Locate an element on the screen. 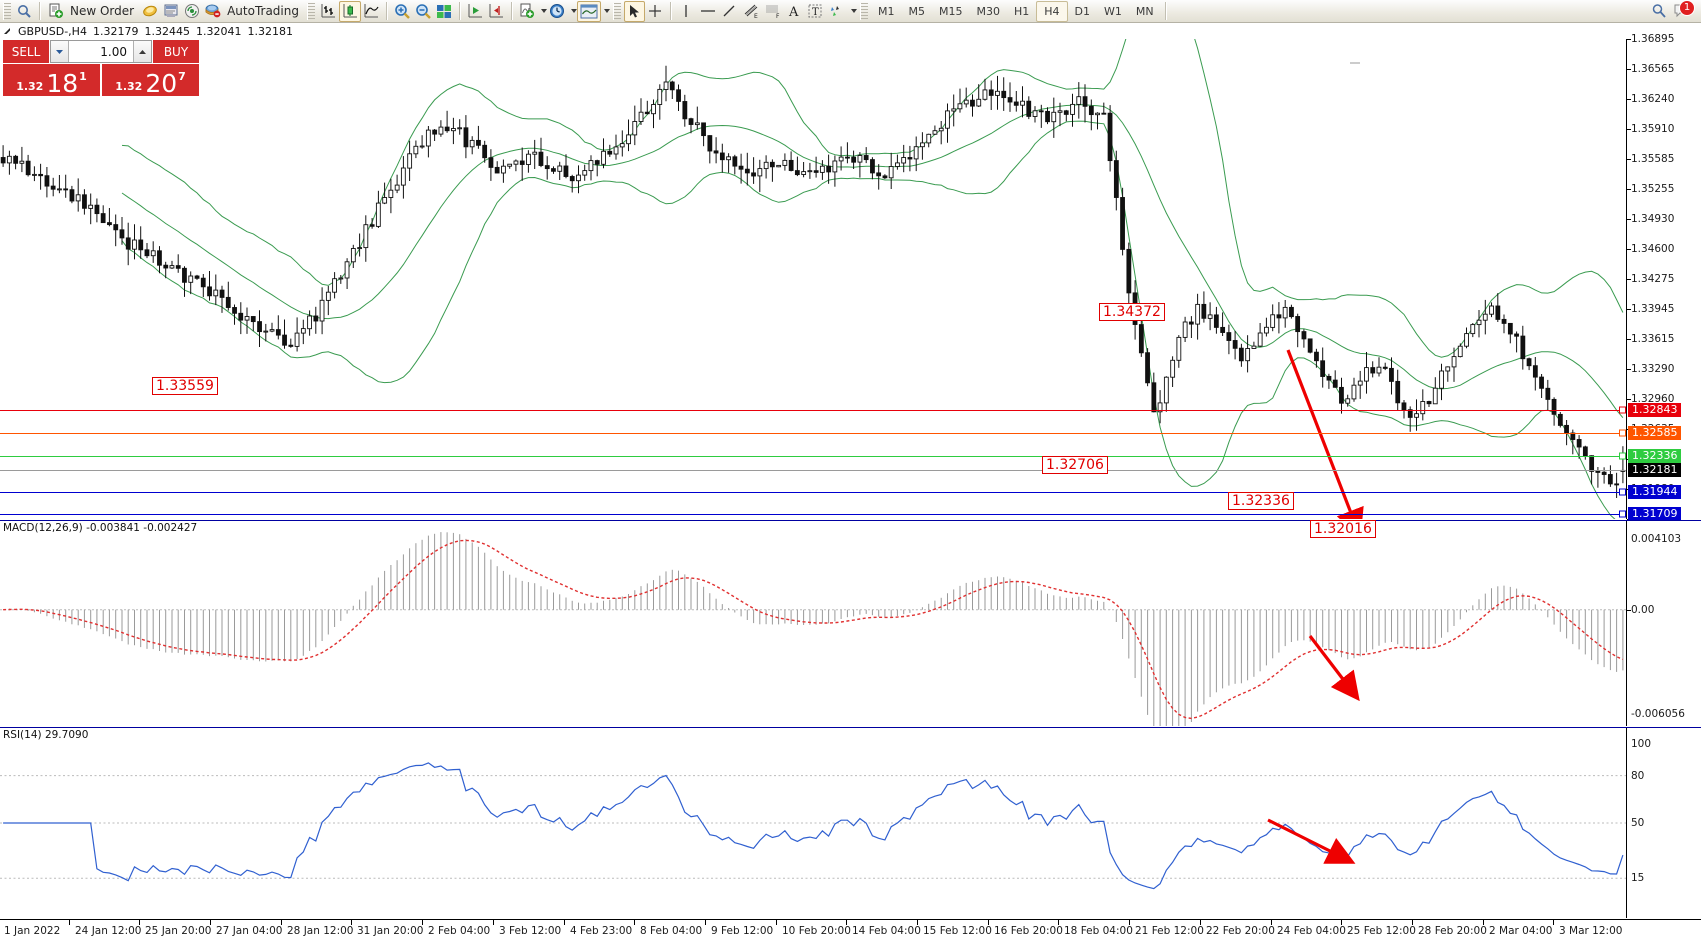  signals-icon is located at coordinates (191, 11).